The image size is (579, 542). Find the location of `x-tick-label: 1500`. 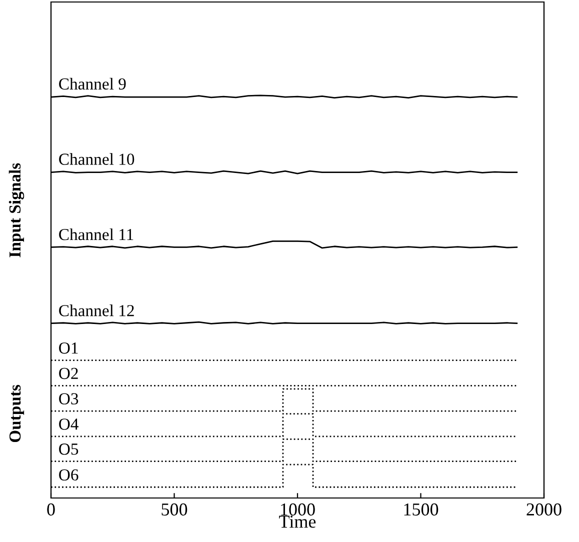

x-tick-label: 1500 is located at coordinates (421, 509).